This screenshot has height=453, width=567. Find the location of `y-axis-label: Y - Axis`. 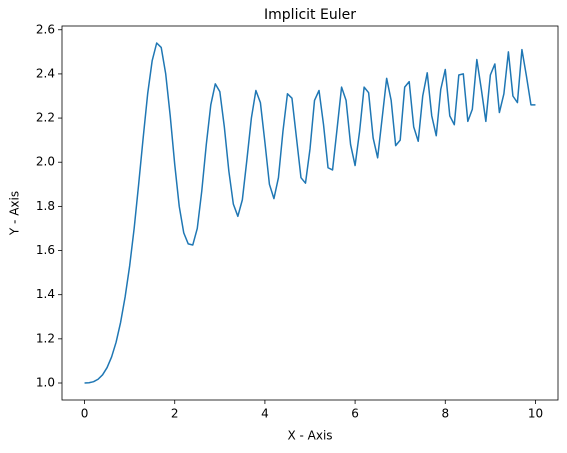

y-axis-label: Y - Axis is located at coordinates (15, 213).